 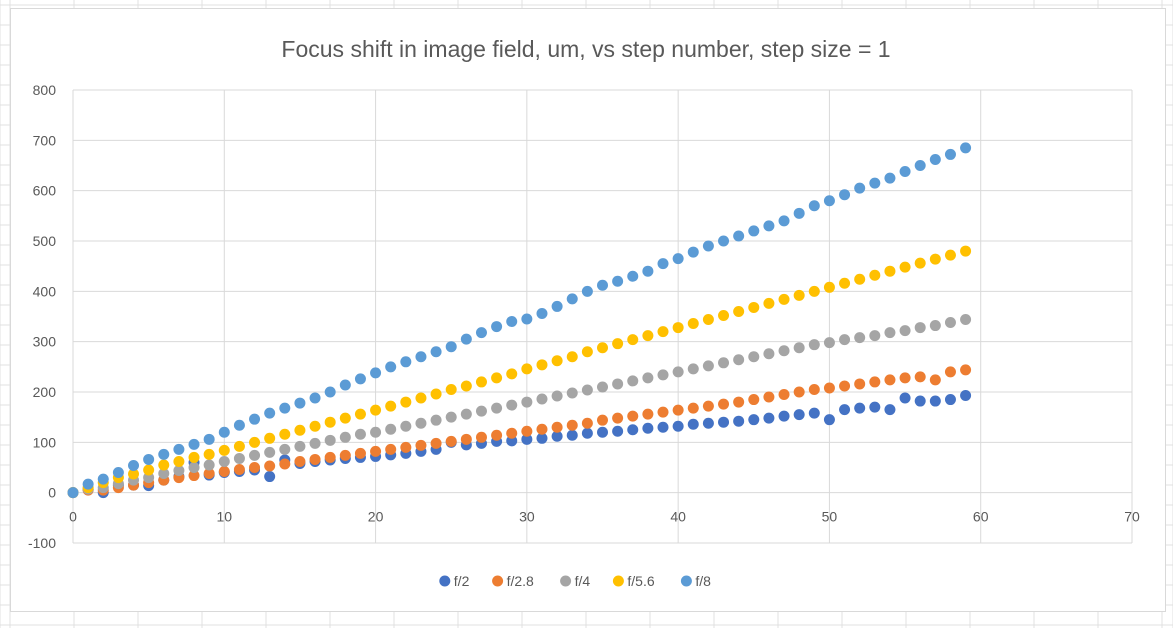 I want to click on legend-item: f/2, so click(x=454, y=581).